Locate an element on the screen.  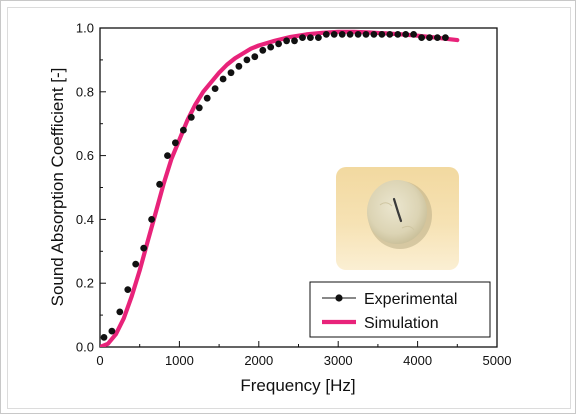
legend-simulation-label: Simulation is located at coordinates (401, 323).